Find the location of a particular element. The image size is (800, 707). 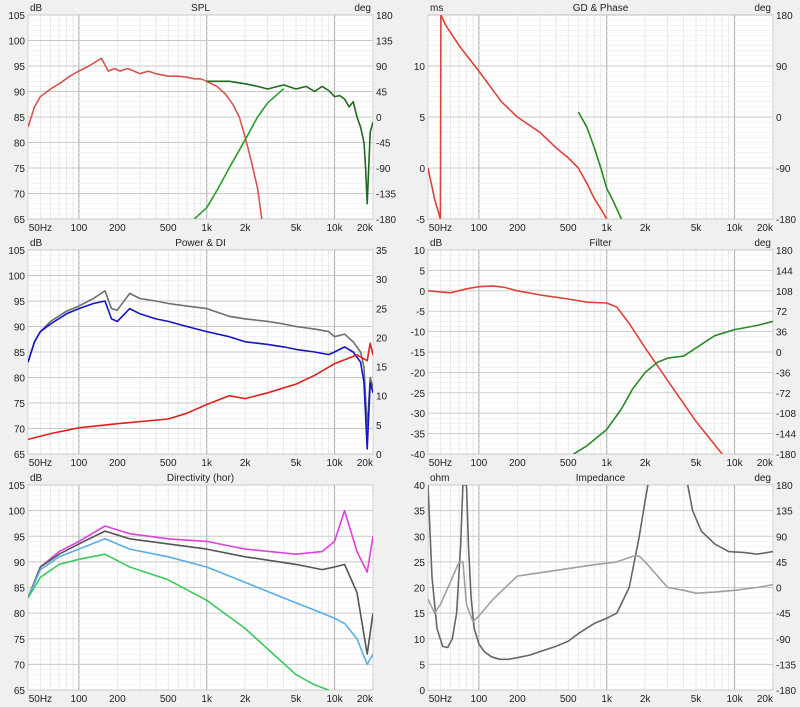

y2-tick-label: 20 is located at coordinates (382, 338).